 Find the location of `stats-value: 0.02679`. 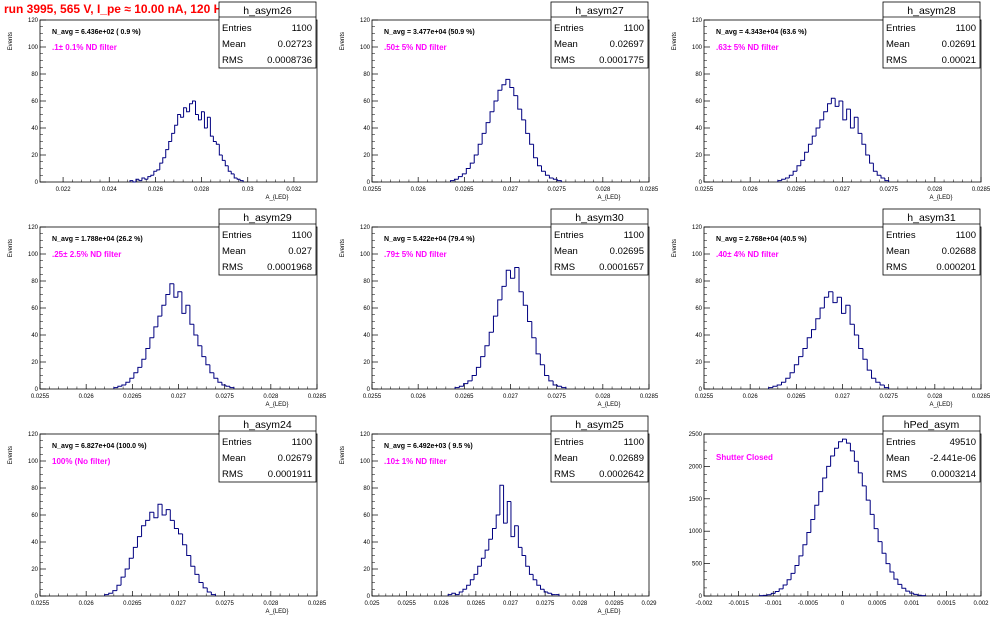

stats-value: 0.02679 is located at coordinates (295, 458).